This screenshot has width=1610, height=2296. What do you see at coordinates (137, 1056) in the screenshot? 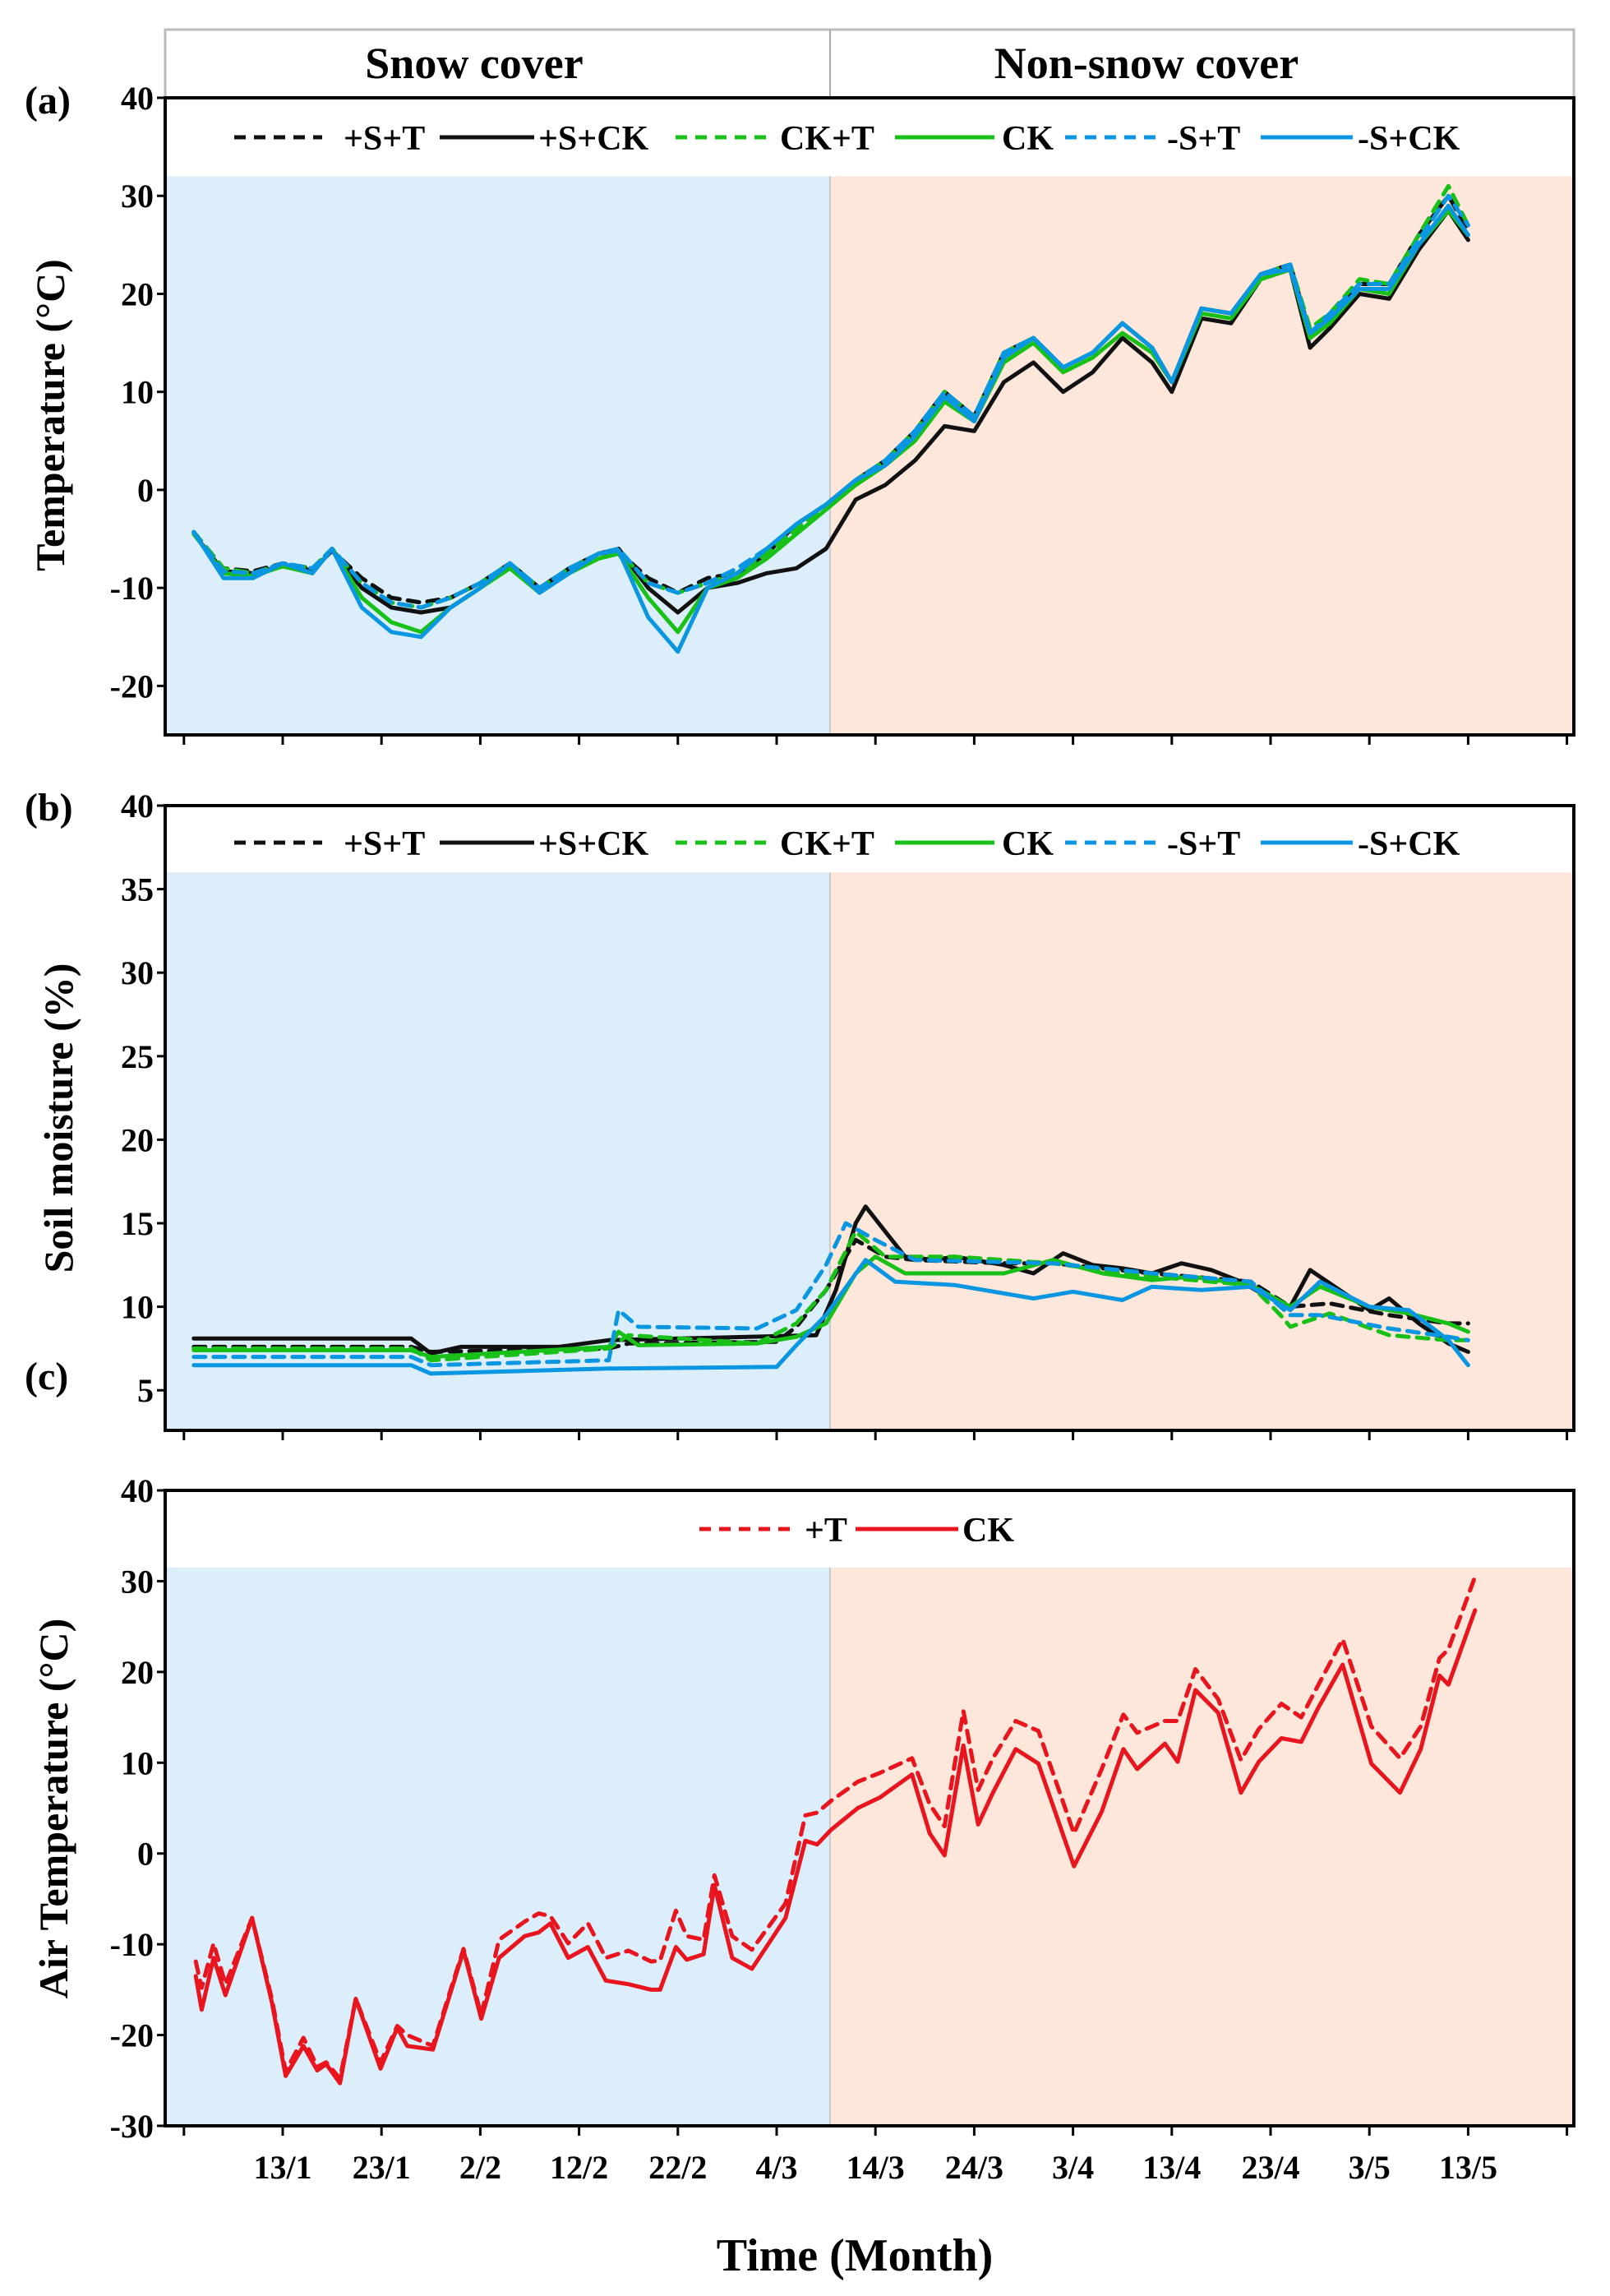
I see `y-tick-label: 25` at bounding box center [137, 1056].